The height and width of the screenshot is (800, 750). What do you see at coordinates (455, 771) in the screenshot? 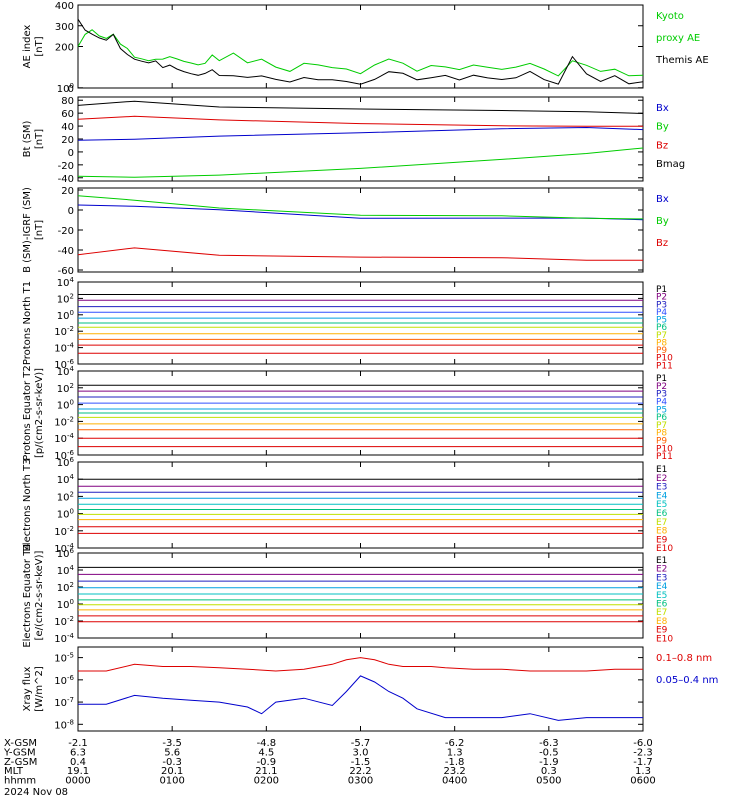
I see `table-cell: 23.2` at bounding box center [455, 771].